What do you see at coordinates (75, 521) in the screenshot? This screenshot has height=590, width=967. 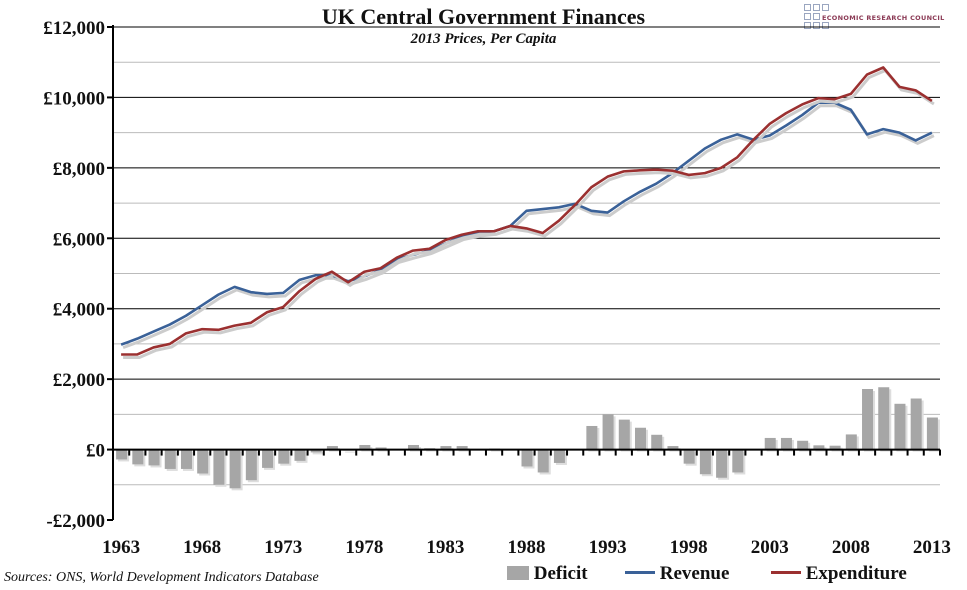 I see `y-tick-label: -£2,000` at bounding box center [75, 521].